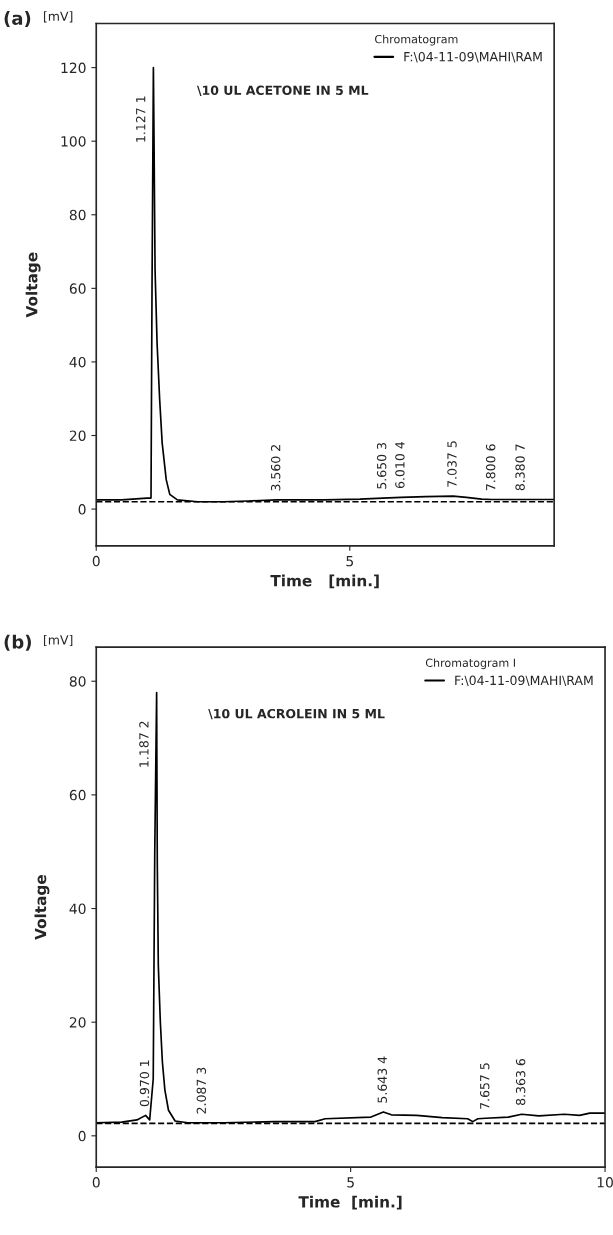 This screenshot has height=1235, width=613. I want to click on annotation: 7.037 5, so click(452, 464).